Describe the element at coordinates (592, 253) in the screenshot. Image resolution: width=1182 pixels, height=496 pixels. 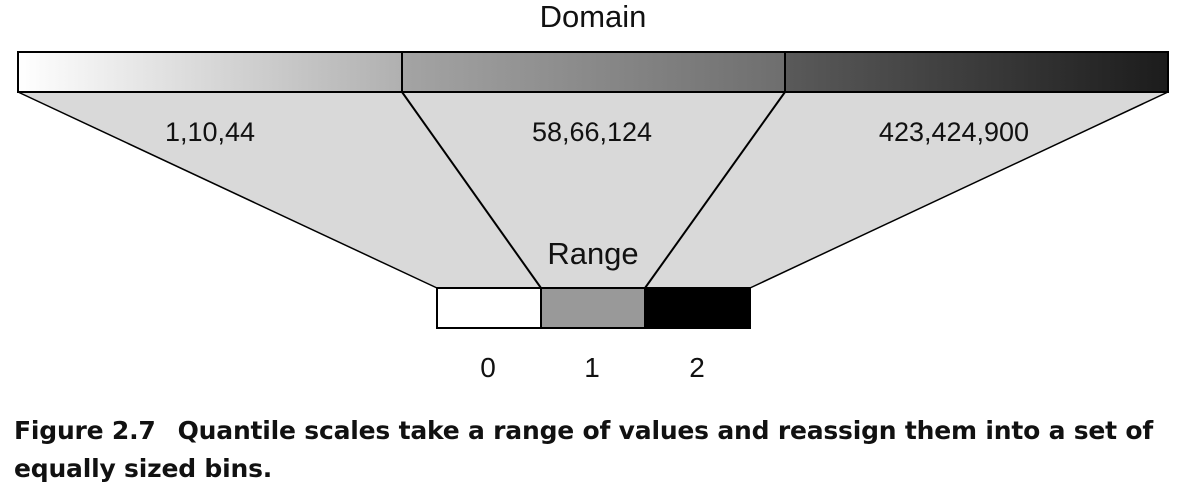
I see `range-title: Range` at that location.